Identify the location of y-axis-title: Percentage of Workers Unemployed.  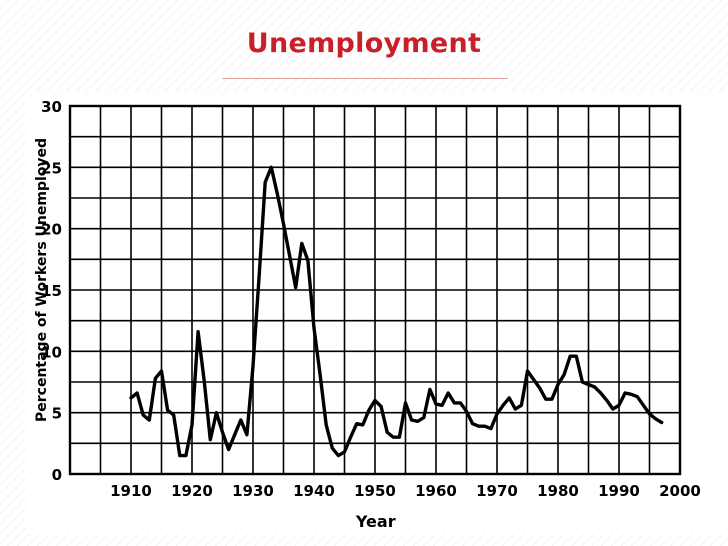
(42, 280).